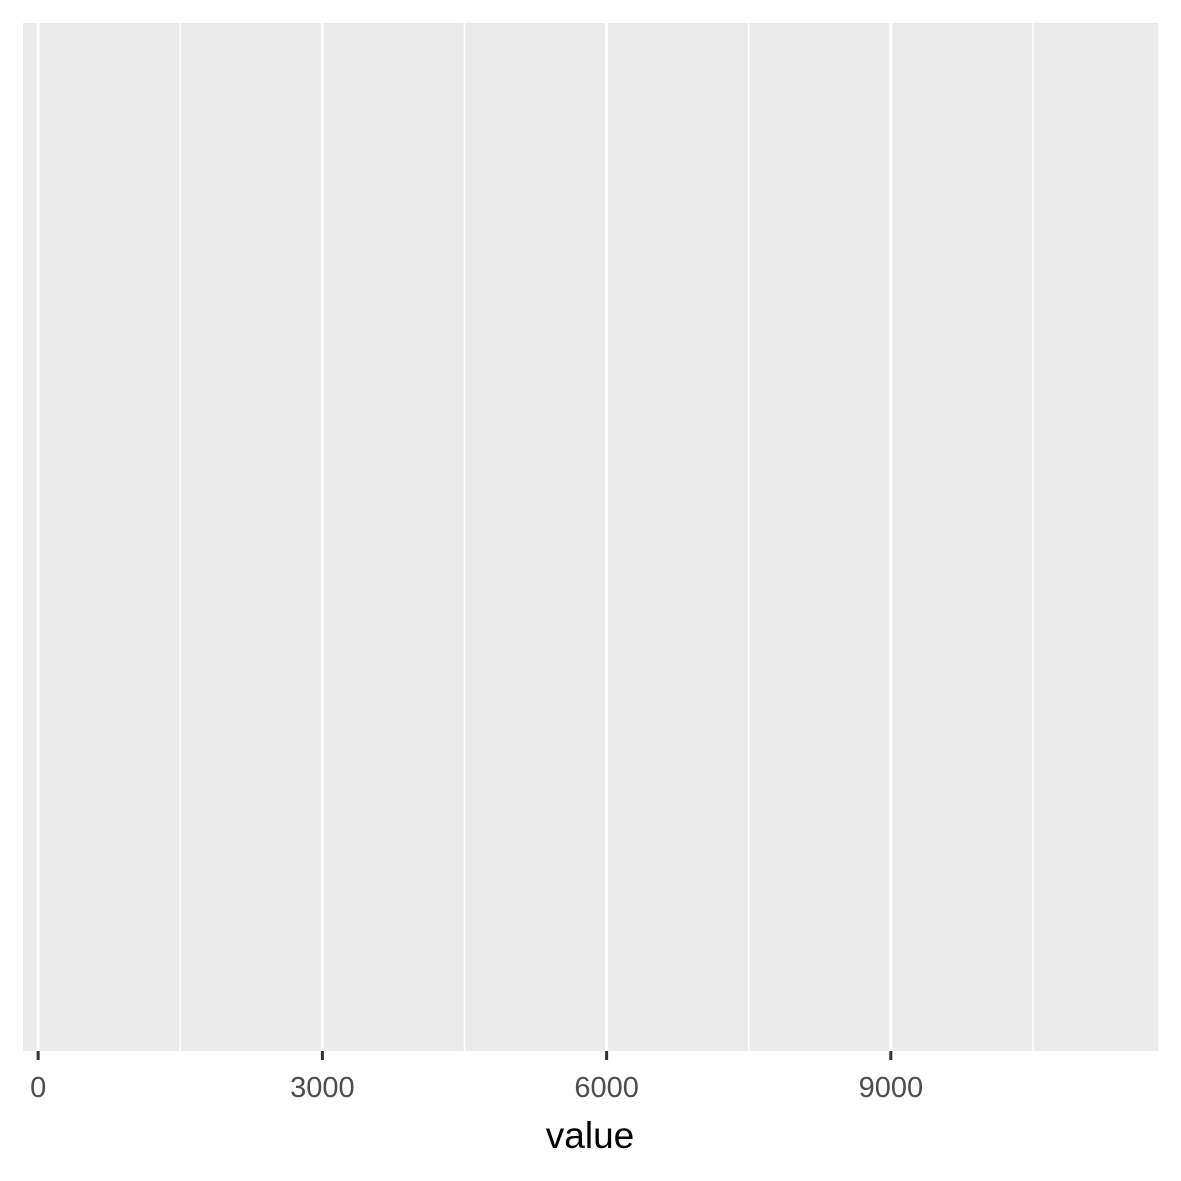  What do you see at coordinates (476, 1088) in the screenshot?
I see `x-axis-tick-labels: 0 3000 6000 9000` at bounding box center [476, 1088].